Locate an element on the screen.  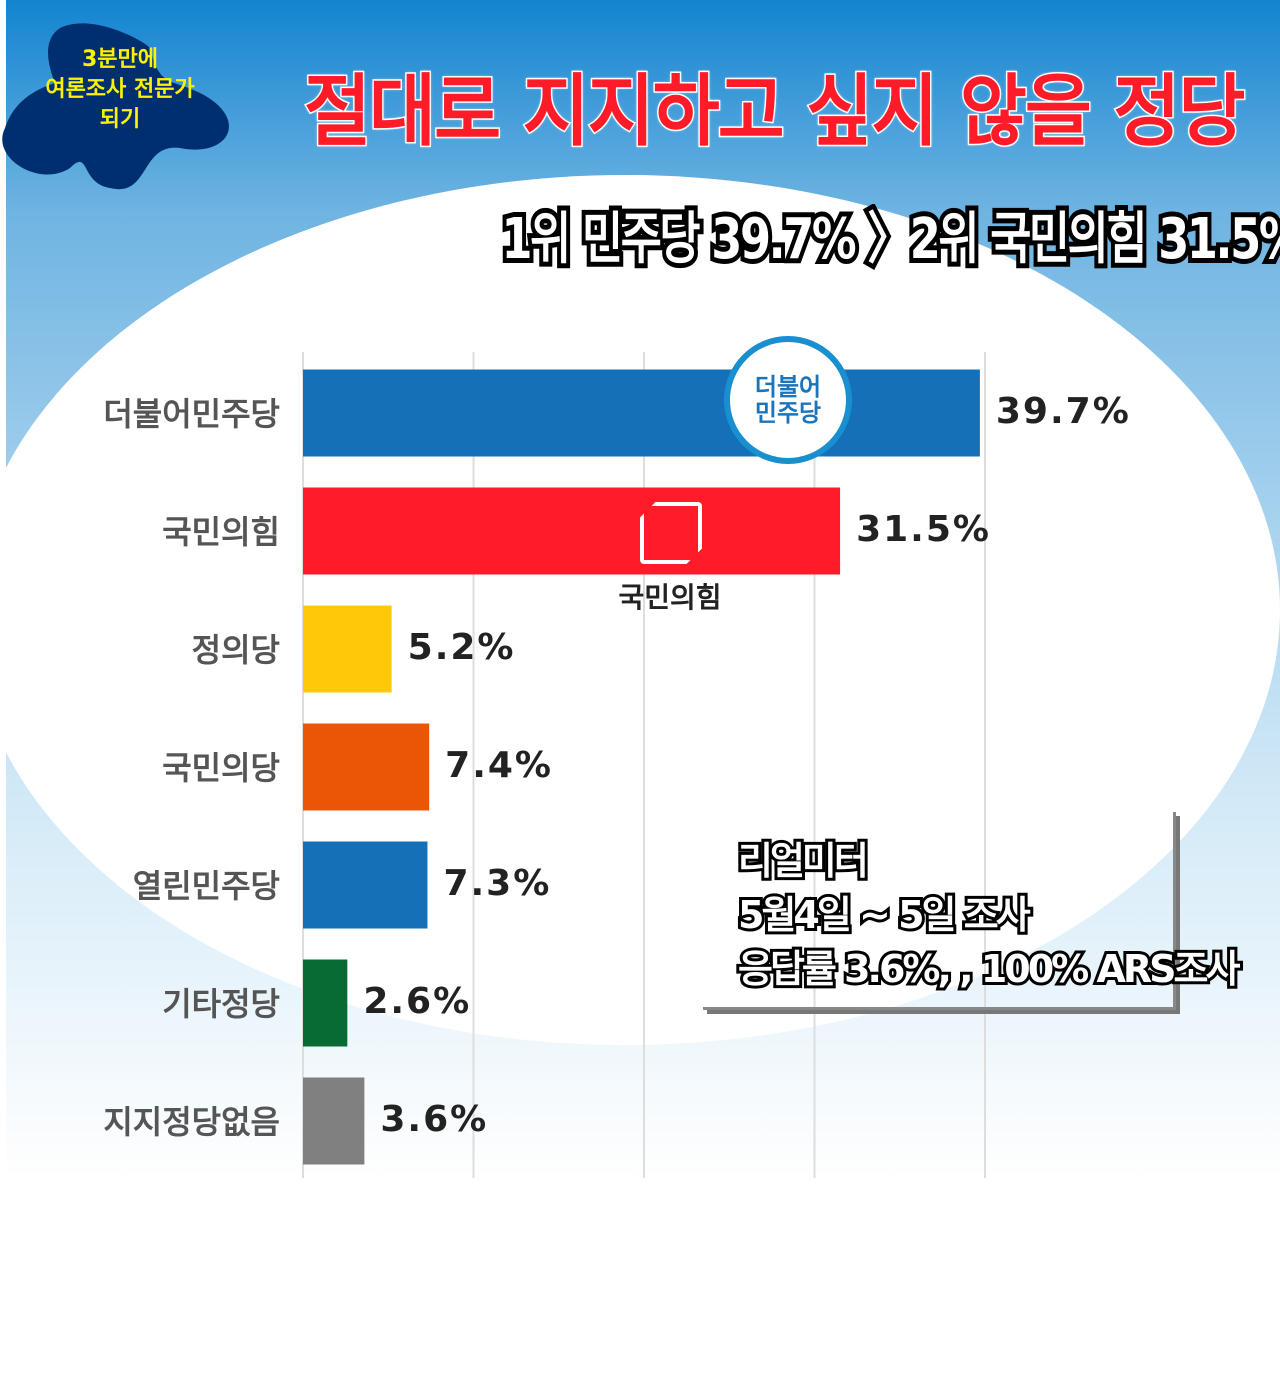
category-label: 국민의힘 is located at coordinates (221, 532).